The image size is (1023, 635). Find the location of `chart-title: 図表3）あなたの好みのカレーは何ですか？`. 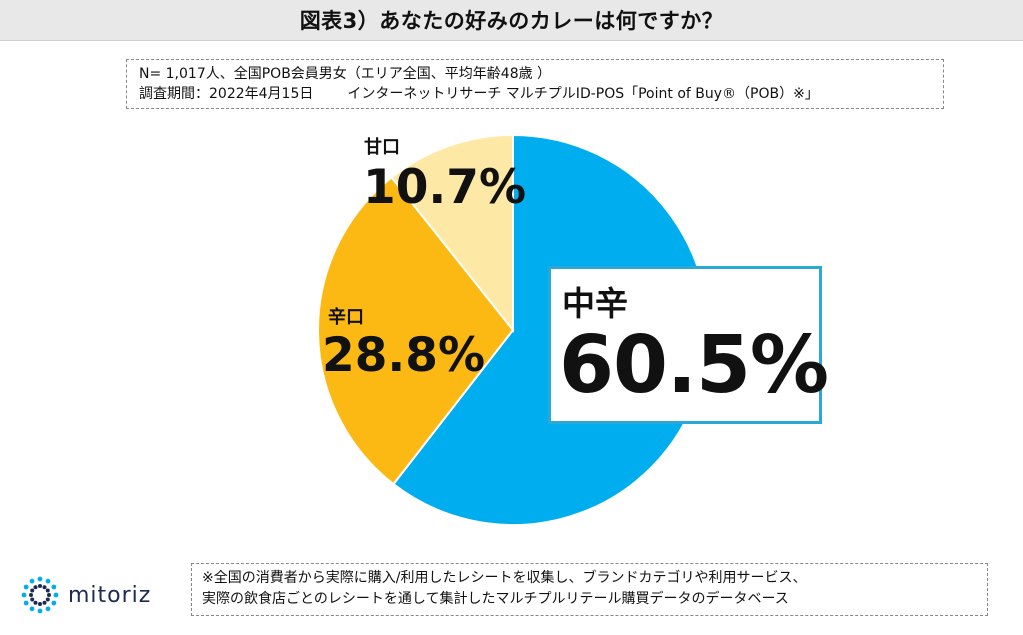

chart-title: 図表3）あなたの好みのカレーは何ですか？ is located at coordinates (511, 21).